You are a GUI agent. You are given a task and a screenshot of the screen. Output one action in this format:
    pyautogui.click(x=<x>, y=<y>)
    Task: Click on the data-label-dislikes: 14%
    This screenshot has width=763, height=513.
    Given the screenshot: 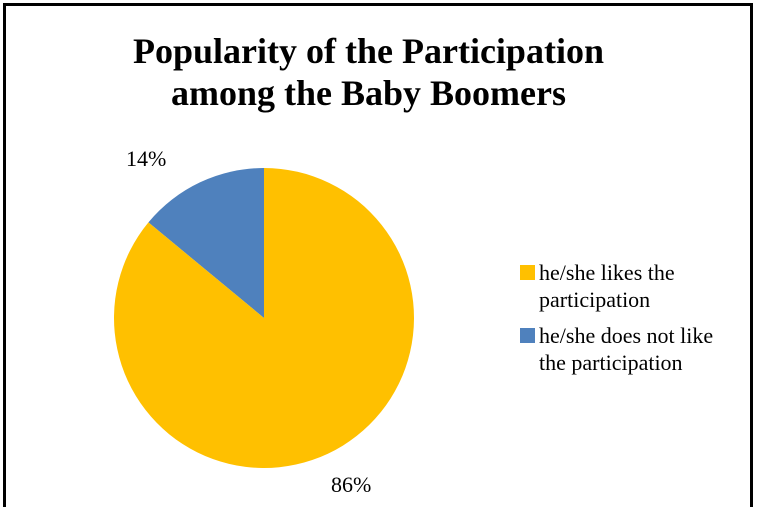 What is the action you would take?
    pyautogui.click(x=146, y=158)
    